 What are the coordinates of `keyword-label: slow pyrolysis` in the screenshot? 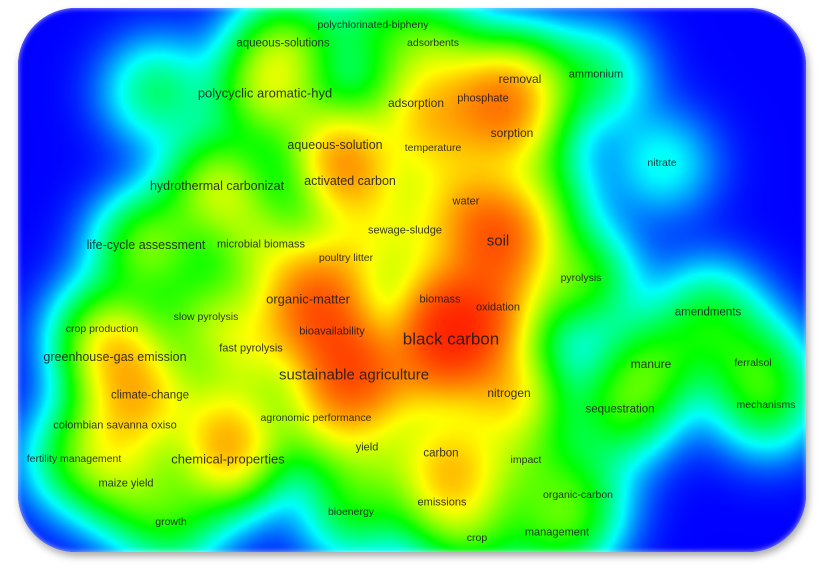 It's located at (206, 316).